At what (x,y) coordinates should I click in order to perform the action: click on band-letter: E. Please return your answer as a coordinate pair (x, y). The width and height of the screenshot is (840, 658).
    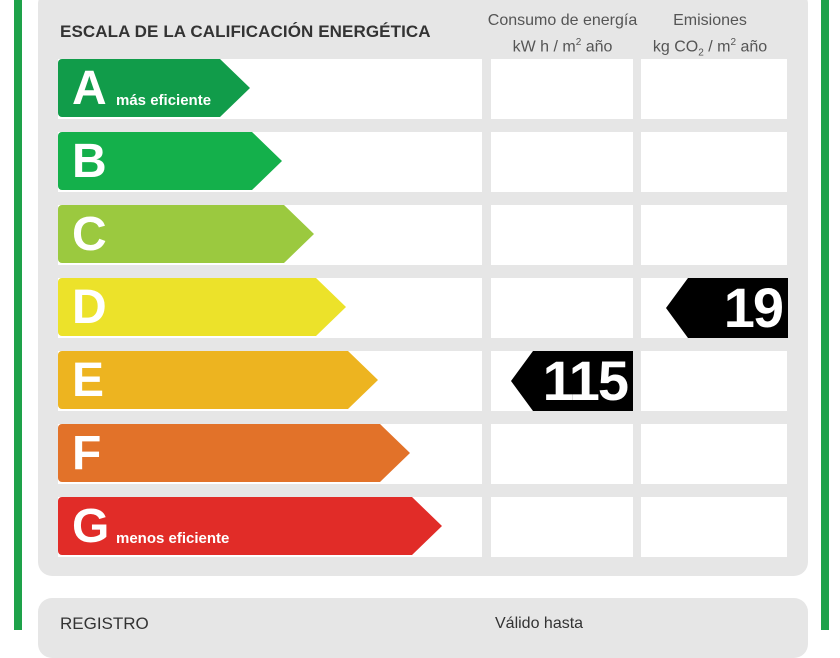
    Looking at the image, I should click on (88, 380).